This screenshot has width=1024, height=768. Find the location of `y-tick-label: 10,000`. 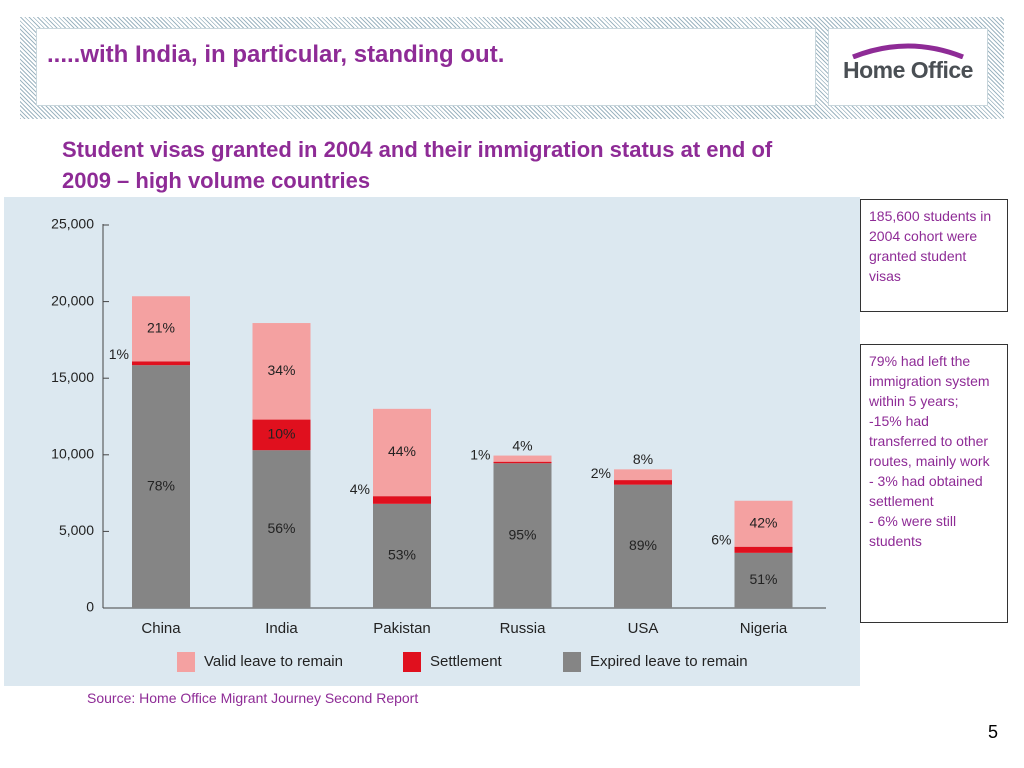

y-tick-label: 10,000 is located at coordinates (72, 454).